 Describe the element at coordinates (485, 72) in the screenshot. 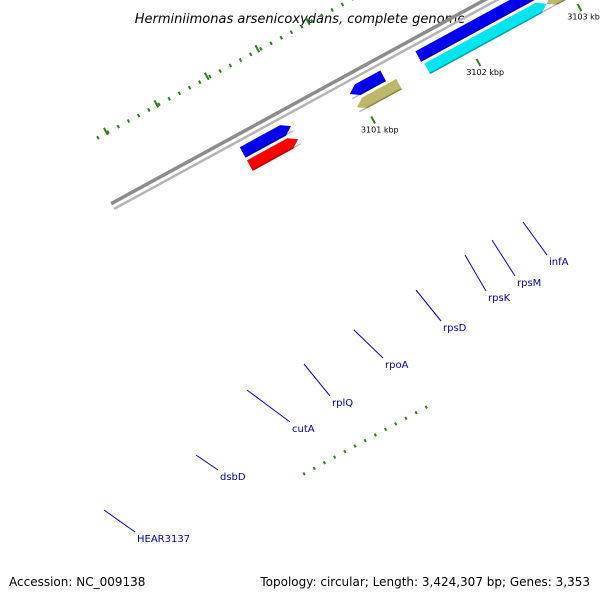

I see `kbp-label: 3102 kbp` at that location.